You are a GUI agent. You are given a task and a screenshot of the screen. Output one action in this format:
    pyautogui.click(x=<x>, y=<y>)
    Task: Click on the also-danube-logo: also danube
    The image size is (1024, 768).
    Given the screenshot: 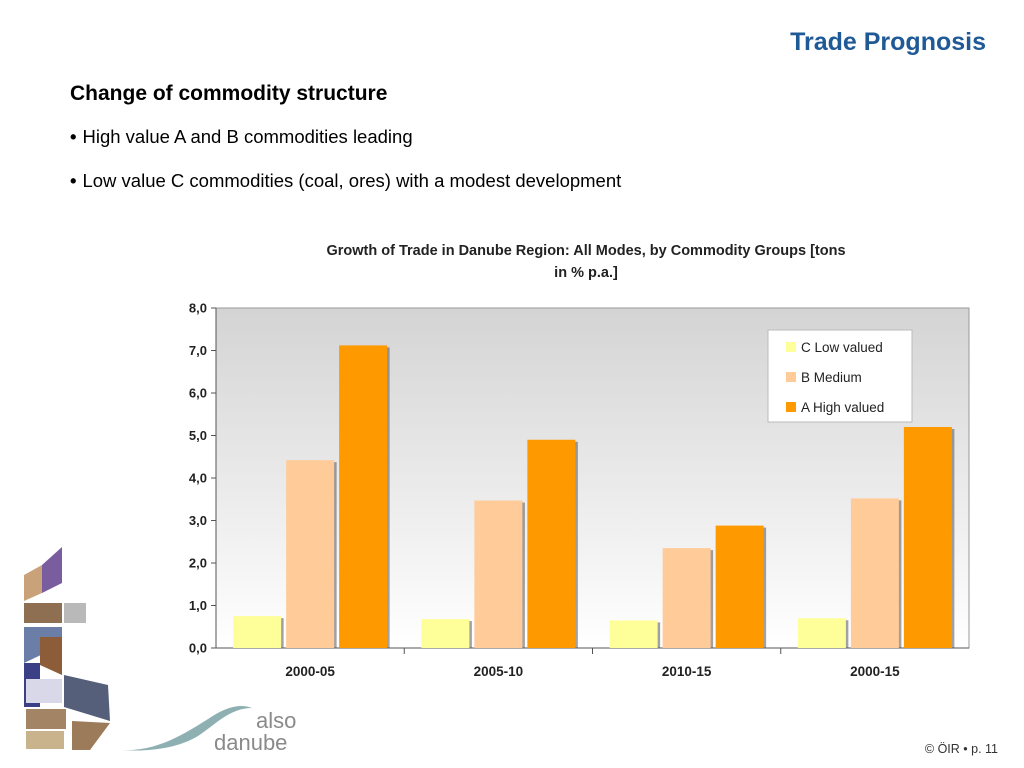 What is the action you would take?
    pyautogui.click(x=209, y=730)
    